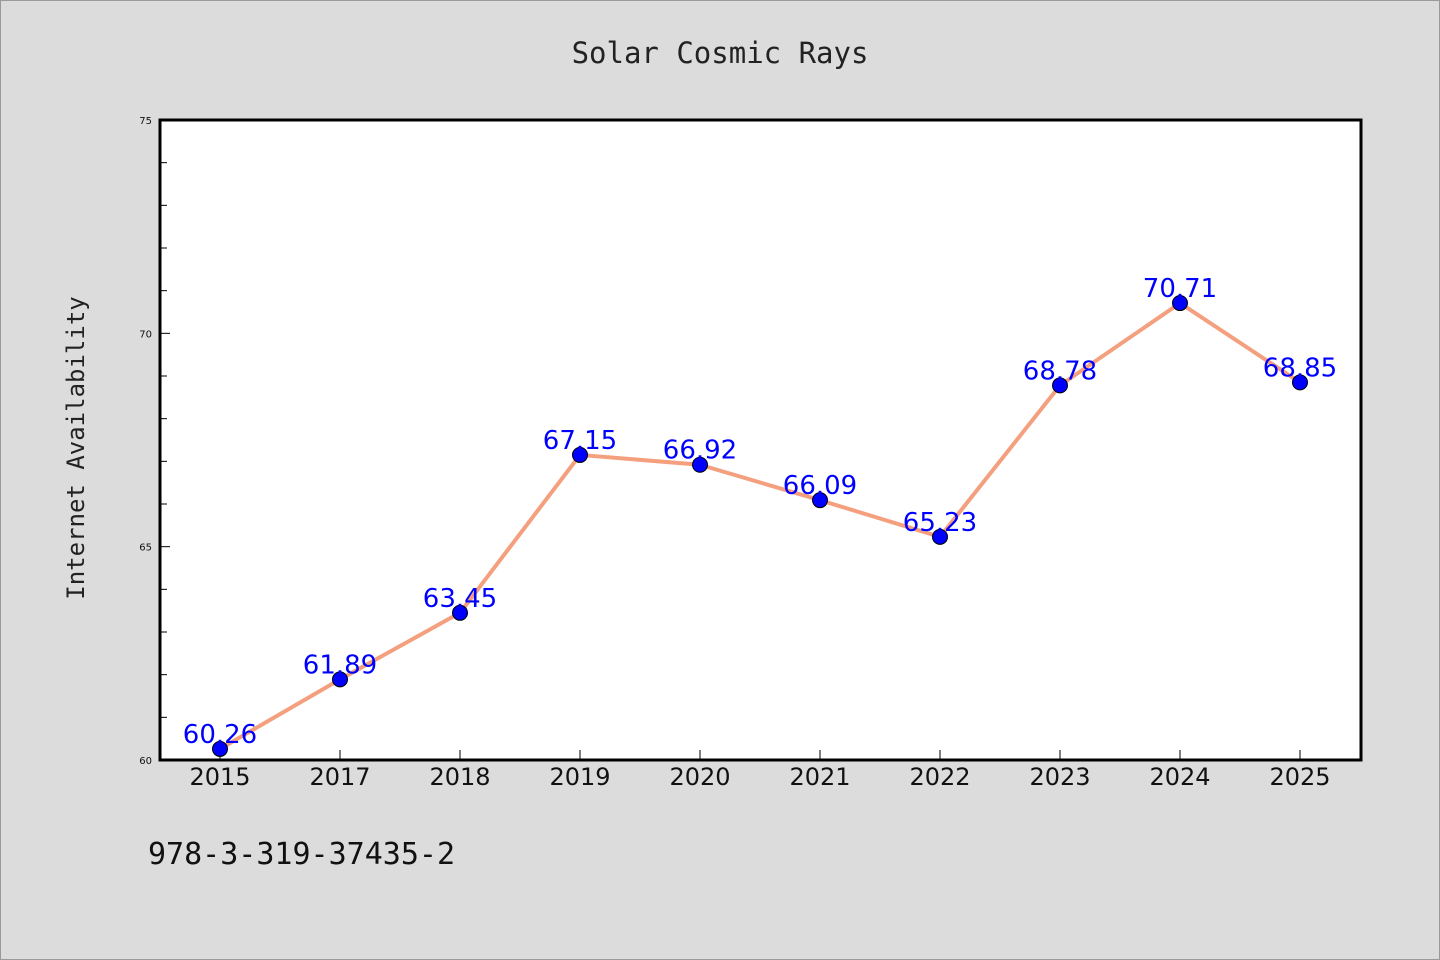 Image resolution: width=1440 pixels, height=960 pixels. Describe the element at coordinates (1299, 777) in the screenshot. I see `x-tick-label: 2025` at that location.